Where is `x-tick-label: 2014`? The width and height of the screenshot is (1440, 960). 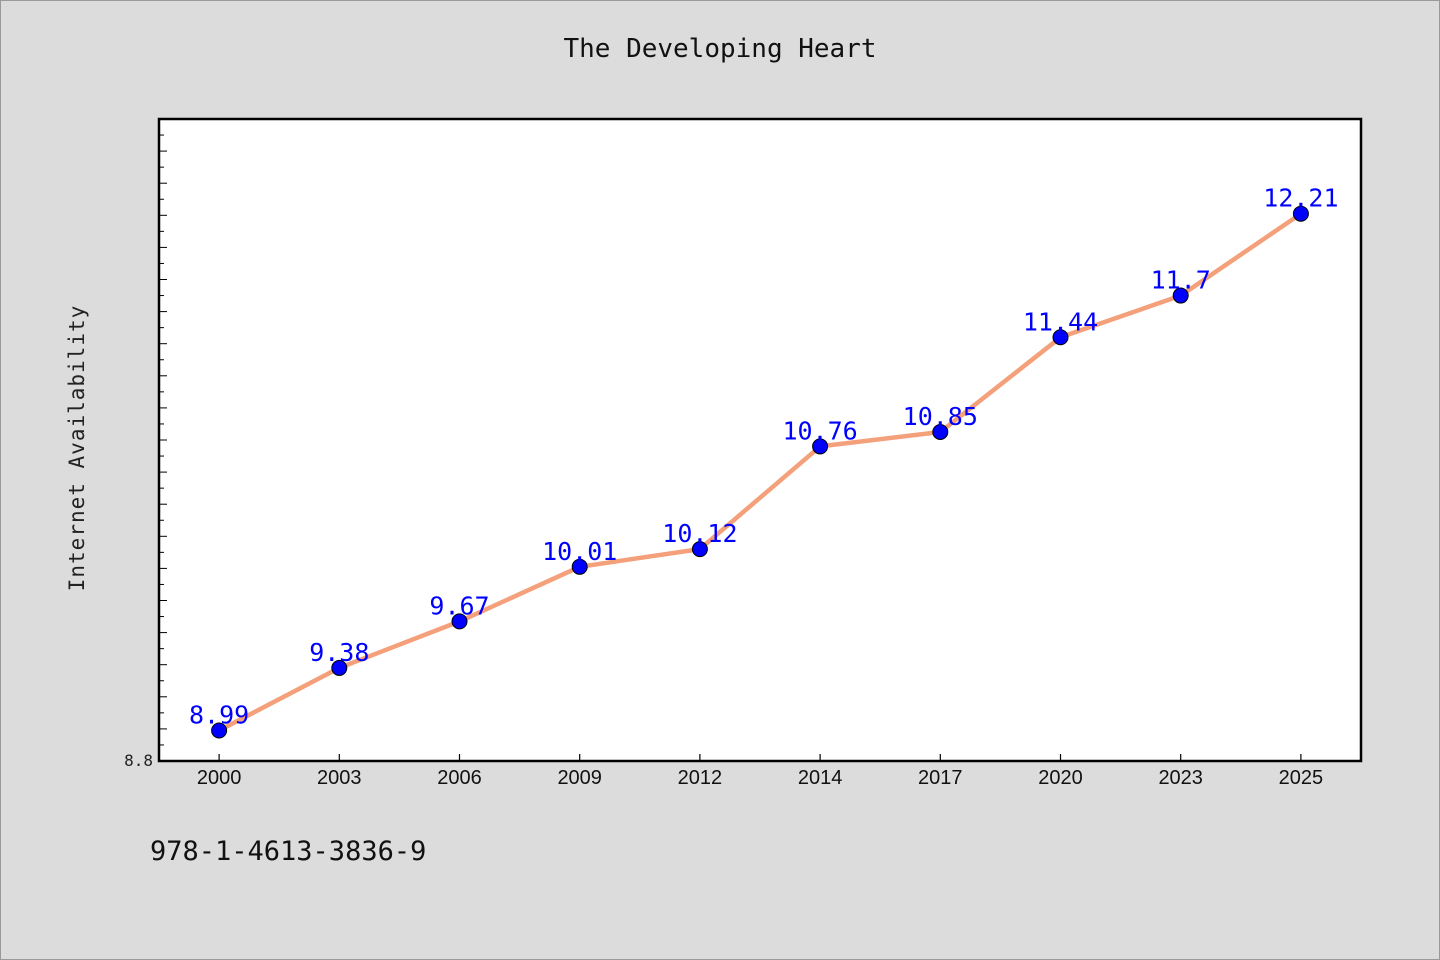
x-tick-label: 2014 is located at coordinates (820, 778).